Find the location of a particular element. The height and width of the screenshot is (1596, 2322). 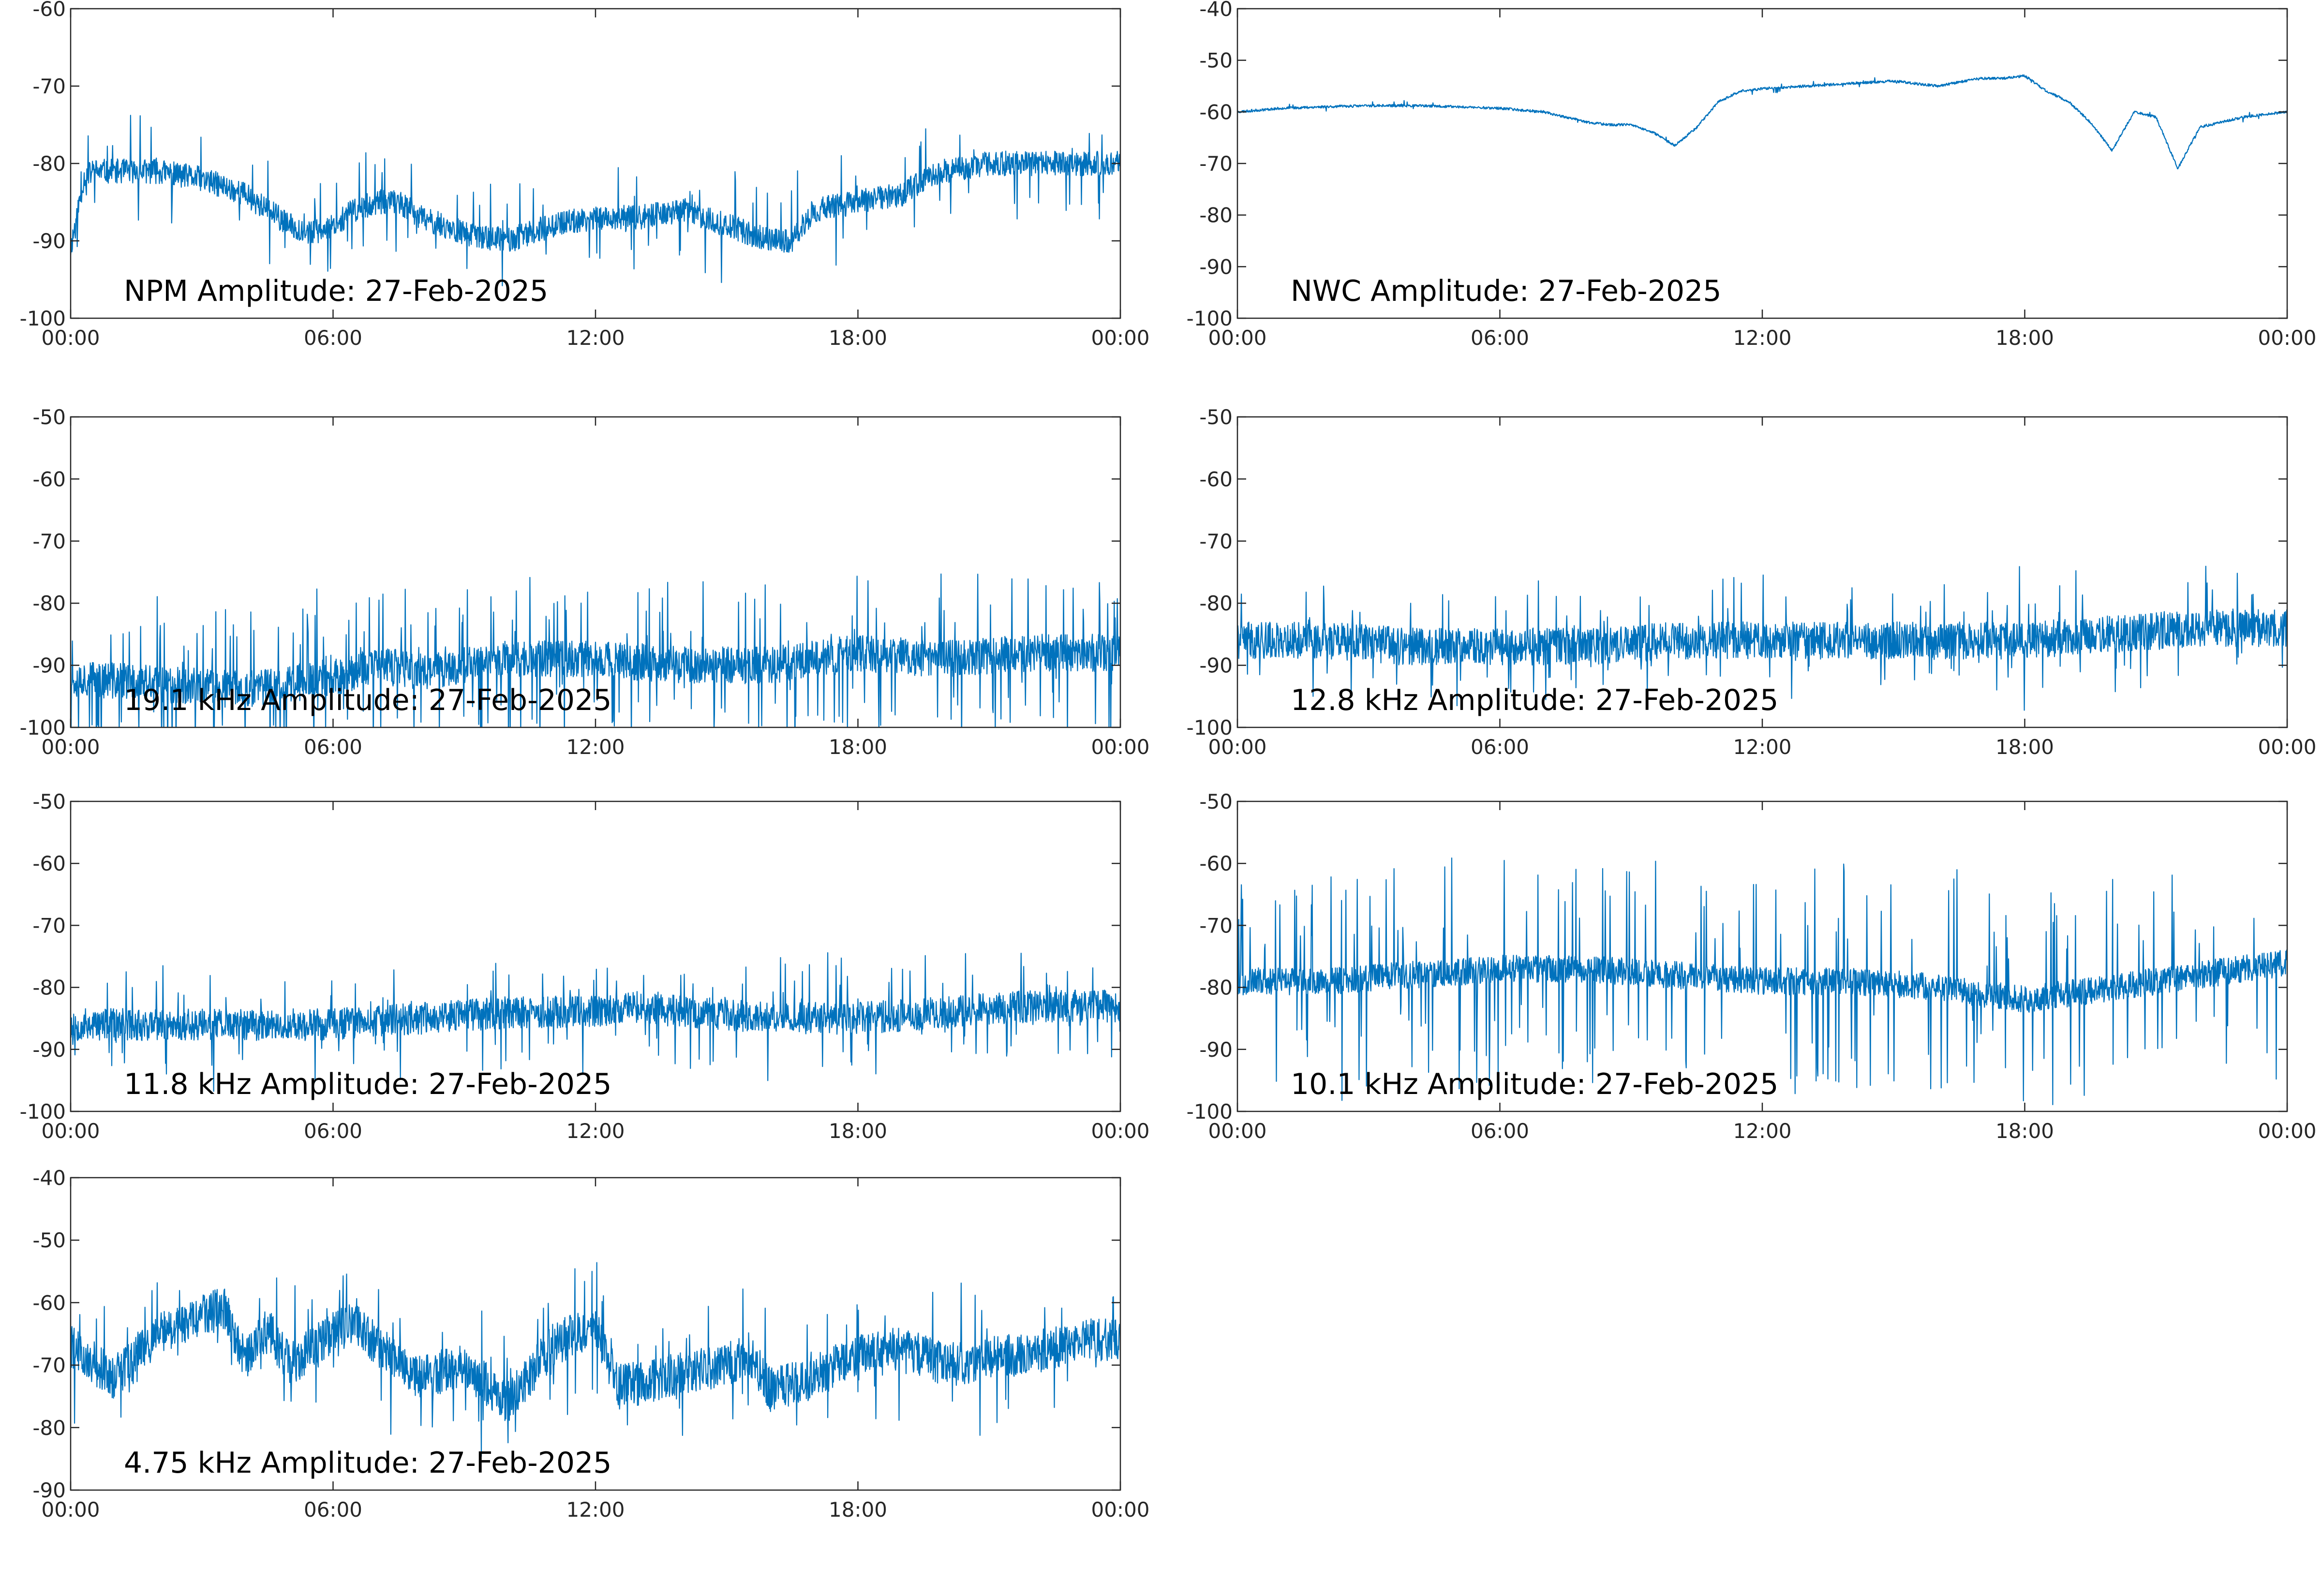

panel-title: 10.1 kHz Amplitude: 27-Feb-2025 is located at coordinates (1534, 1084).